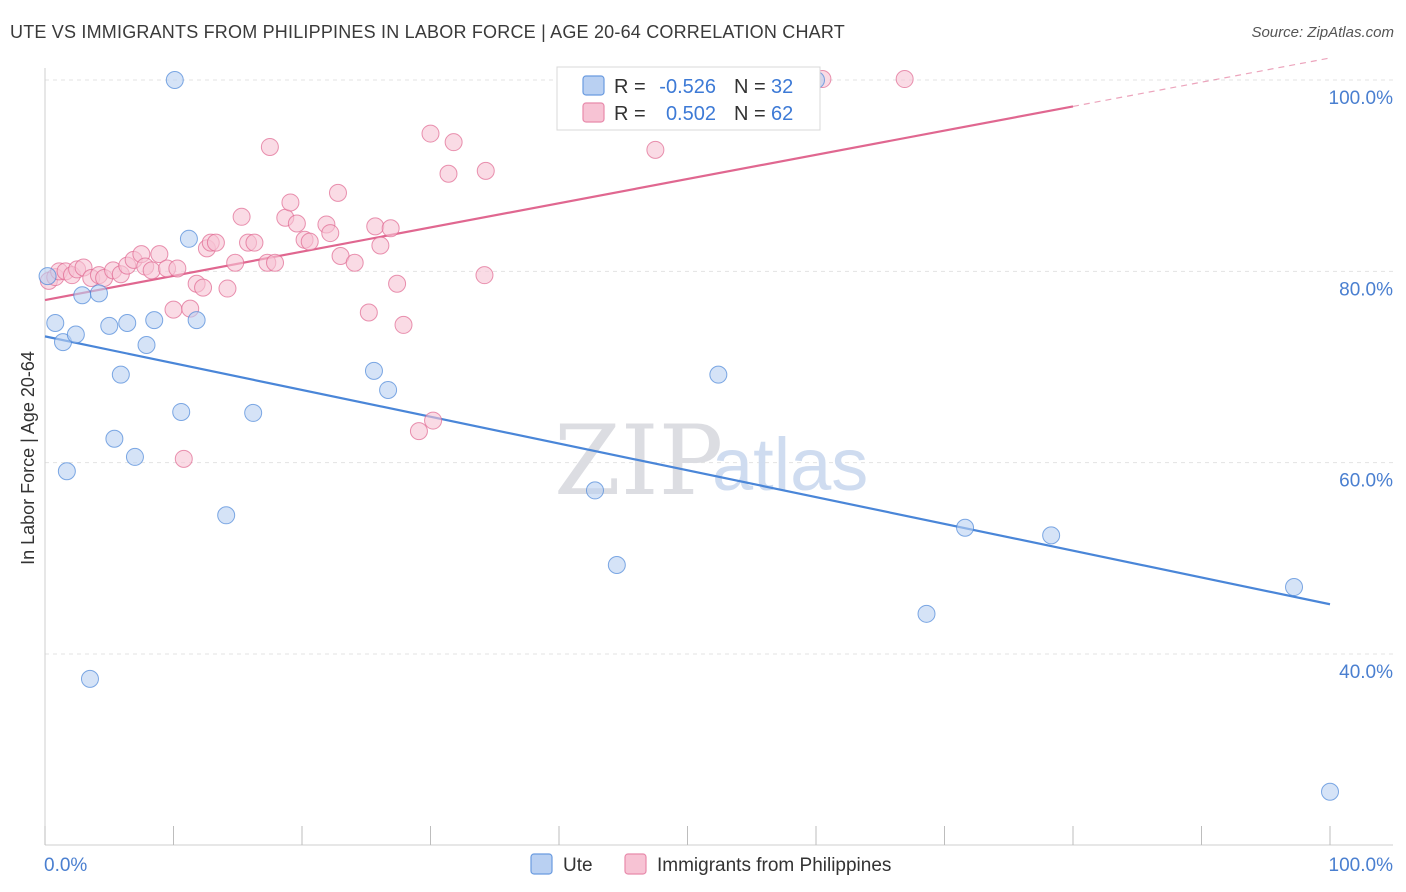 The image size is (1406, 892). What do you see at coordinates (593, 112) in the screenshot?
I see `philippines-swatch` at bounding box center [593, 112].